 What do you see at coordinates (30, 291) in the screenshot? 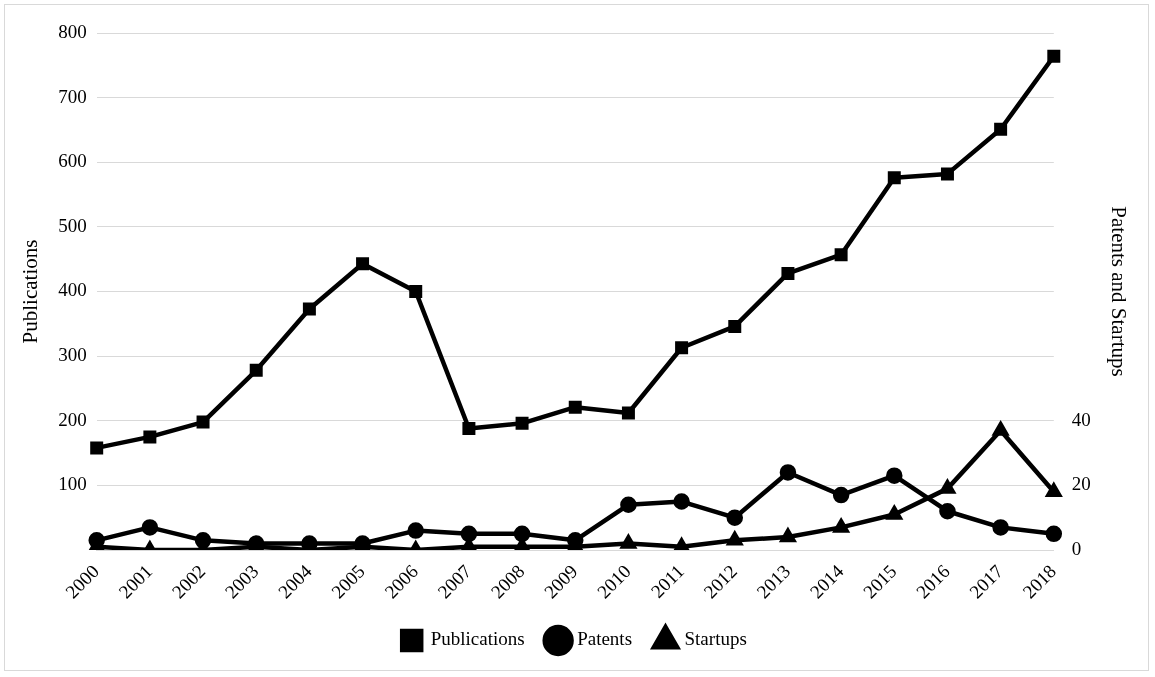
I see `y-axis-title: Publications` at bounding box center [30, 291].